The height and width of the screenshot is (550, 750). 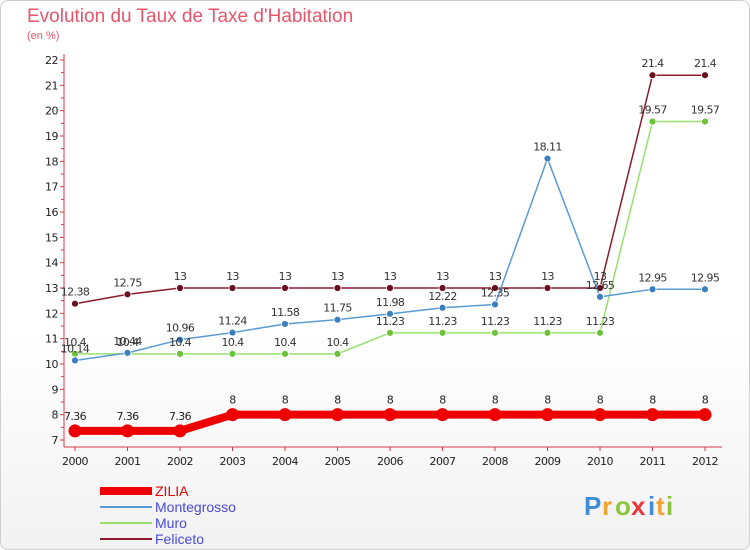 What do you see at coordinates (179, 539) in the screenshot?
I see `legend-label: Feliceto` at bounding box center [179, 539].